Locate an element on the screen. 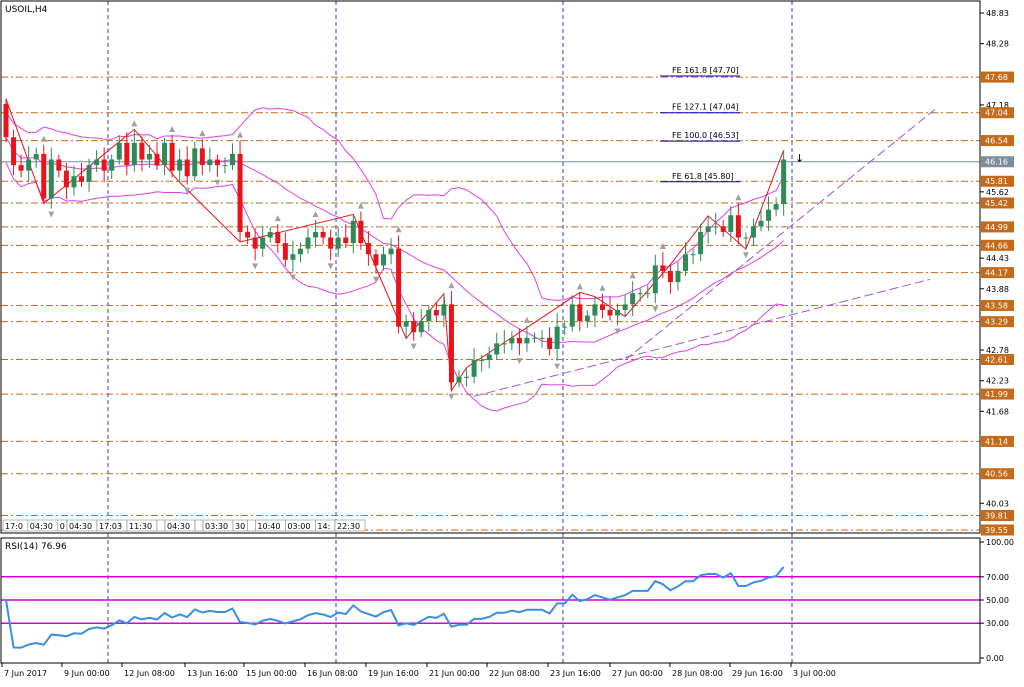  price-tag-label: 43.29 is located at coordinates (996, 322).